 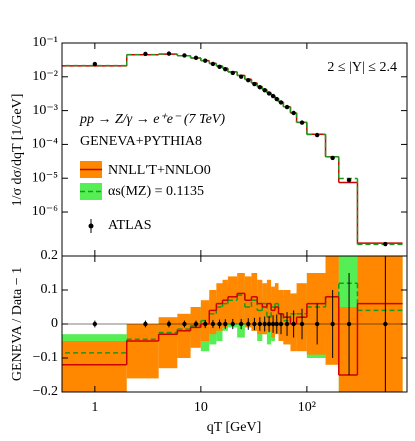 I want to click on annotation: GENEVA+PYTHIA8, so click(x=141, y=141).